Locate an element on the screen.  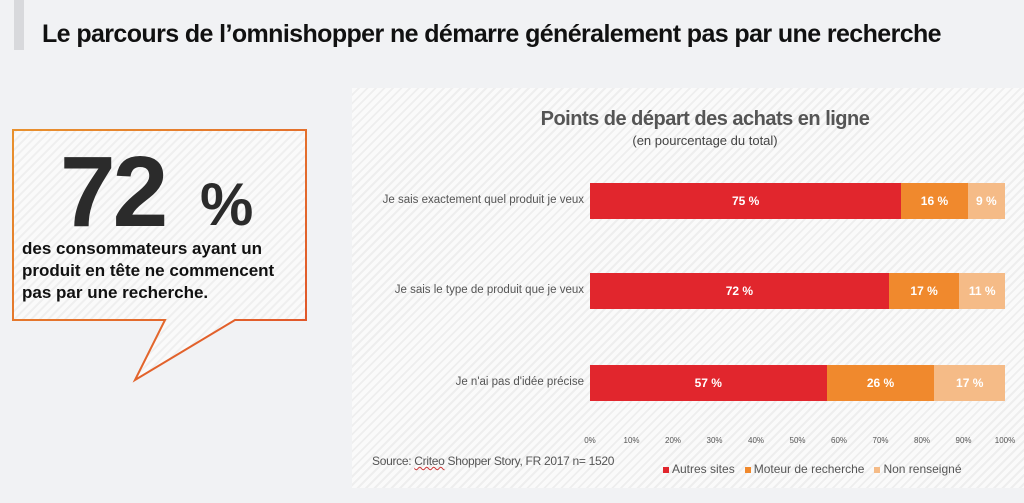
bar-segment: 16 % is located at coordinates (934, 201).